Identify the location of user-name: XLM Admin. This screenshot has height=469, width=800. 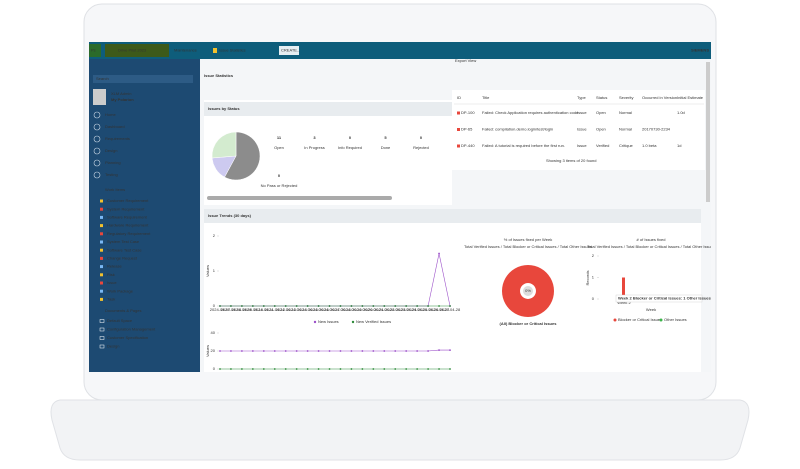
(121, 93).